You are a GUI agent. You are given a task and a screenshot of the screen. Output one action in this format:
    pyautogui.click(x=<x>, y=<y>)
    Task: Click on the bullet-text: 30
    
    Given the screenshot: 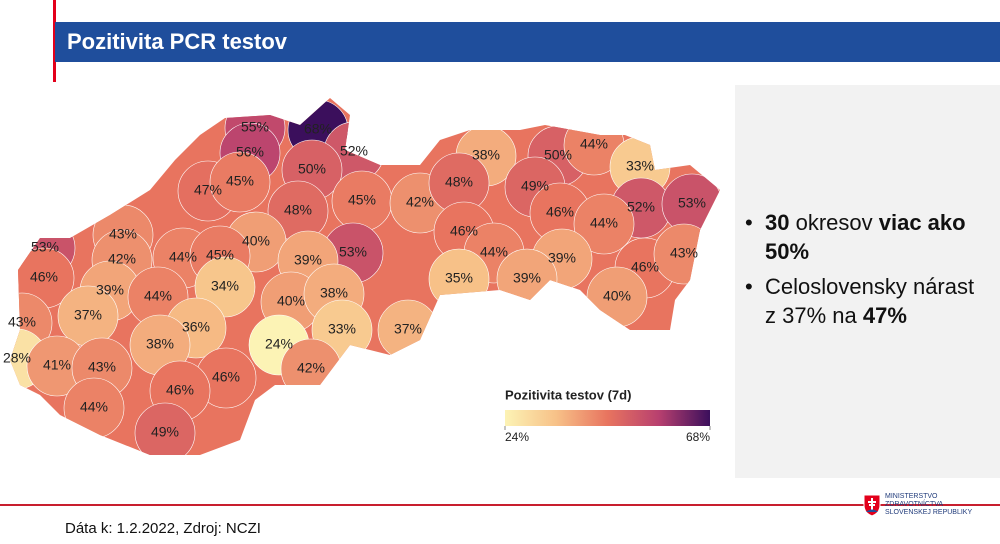 What is the action you would take?
    pyautogui.click(x=777, y=222)
    